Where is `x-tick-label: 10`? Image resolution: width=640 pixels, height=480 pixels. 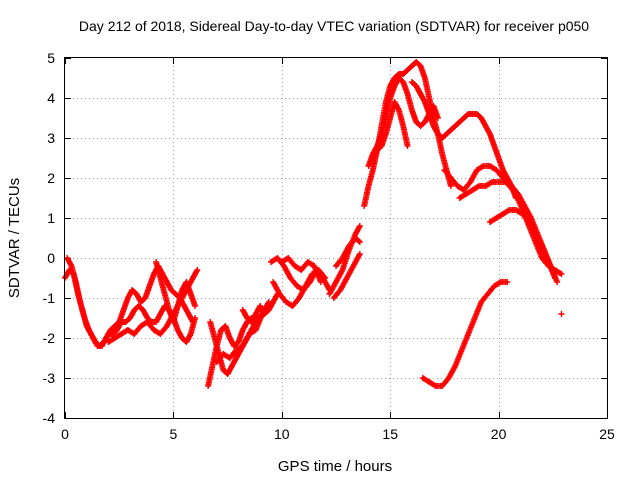 x-tick-label: 10 is located at coordinates (282, 434).